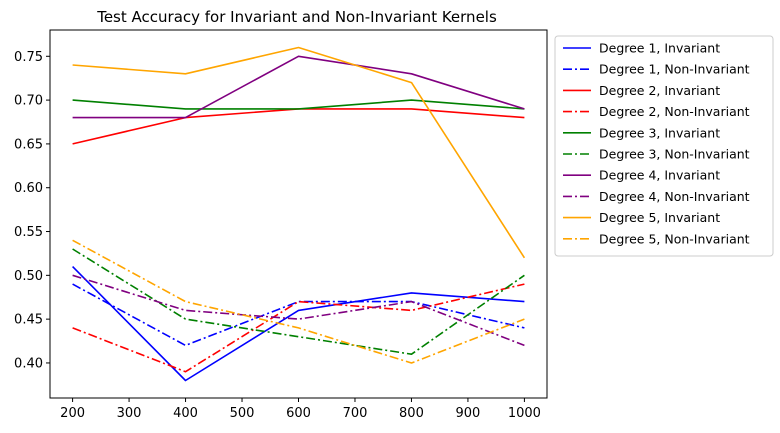 The width and height of the screenshot is (780, 433). Describe the element at coordinates (28, 276) in the screenshot. I see `y-tick-label: 0.50` at that location.